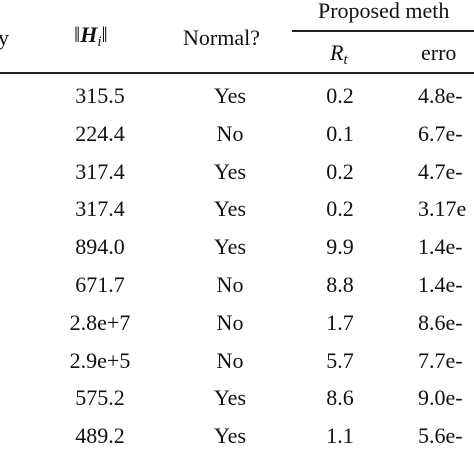 The height and width of the screenshot is (474, 474). What do you see at coordinates (337, 52) in the screenshot?
I see `rt-base: R` at bounding box center [337, 52].